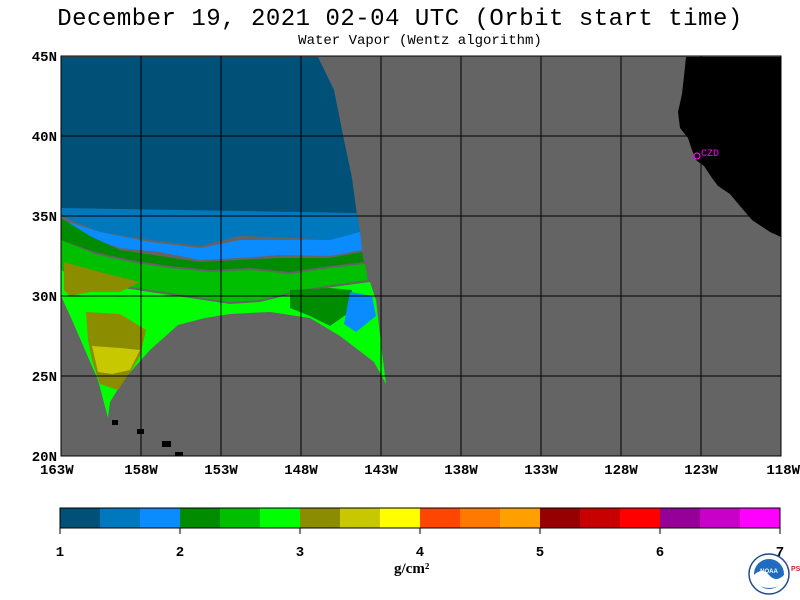 This screenshot has height=600, width=800. I want to click on colorbar-ticks: 1 2 3 4 5 6 7, so click(420, 544).